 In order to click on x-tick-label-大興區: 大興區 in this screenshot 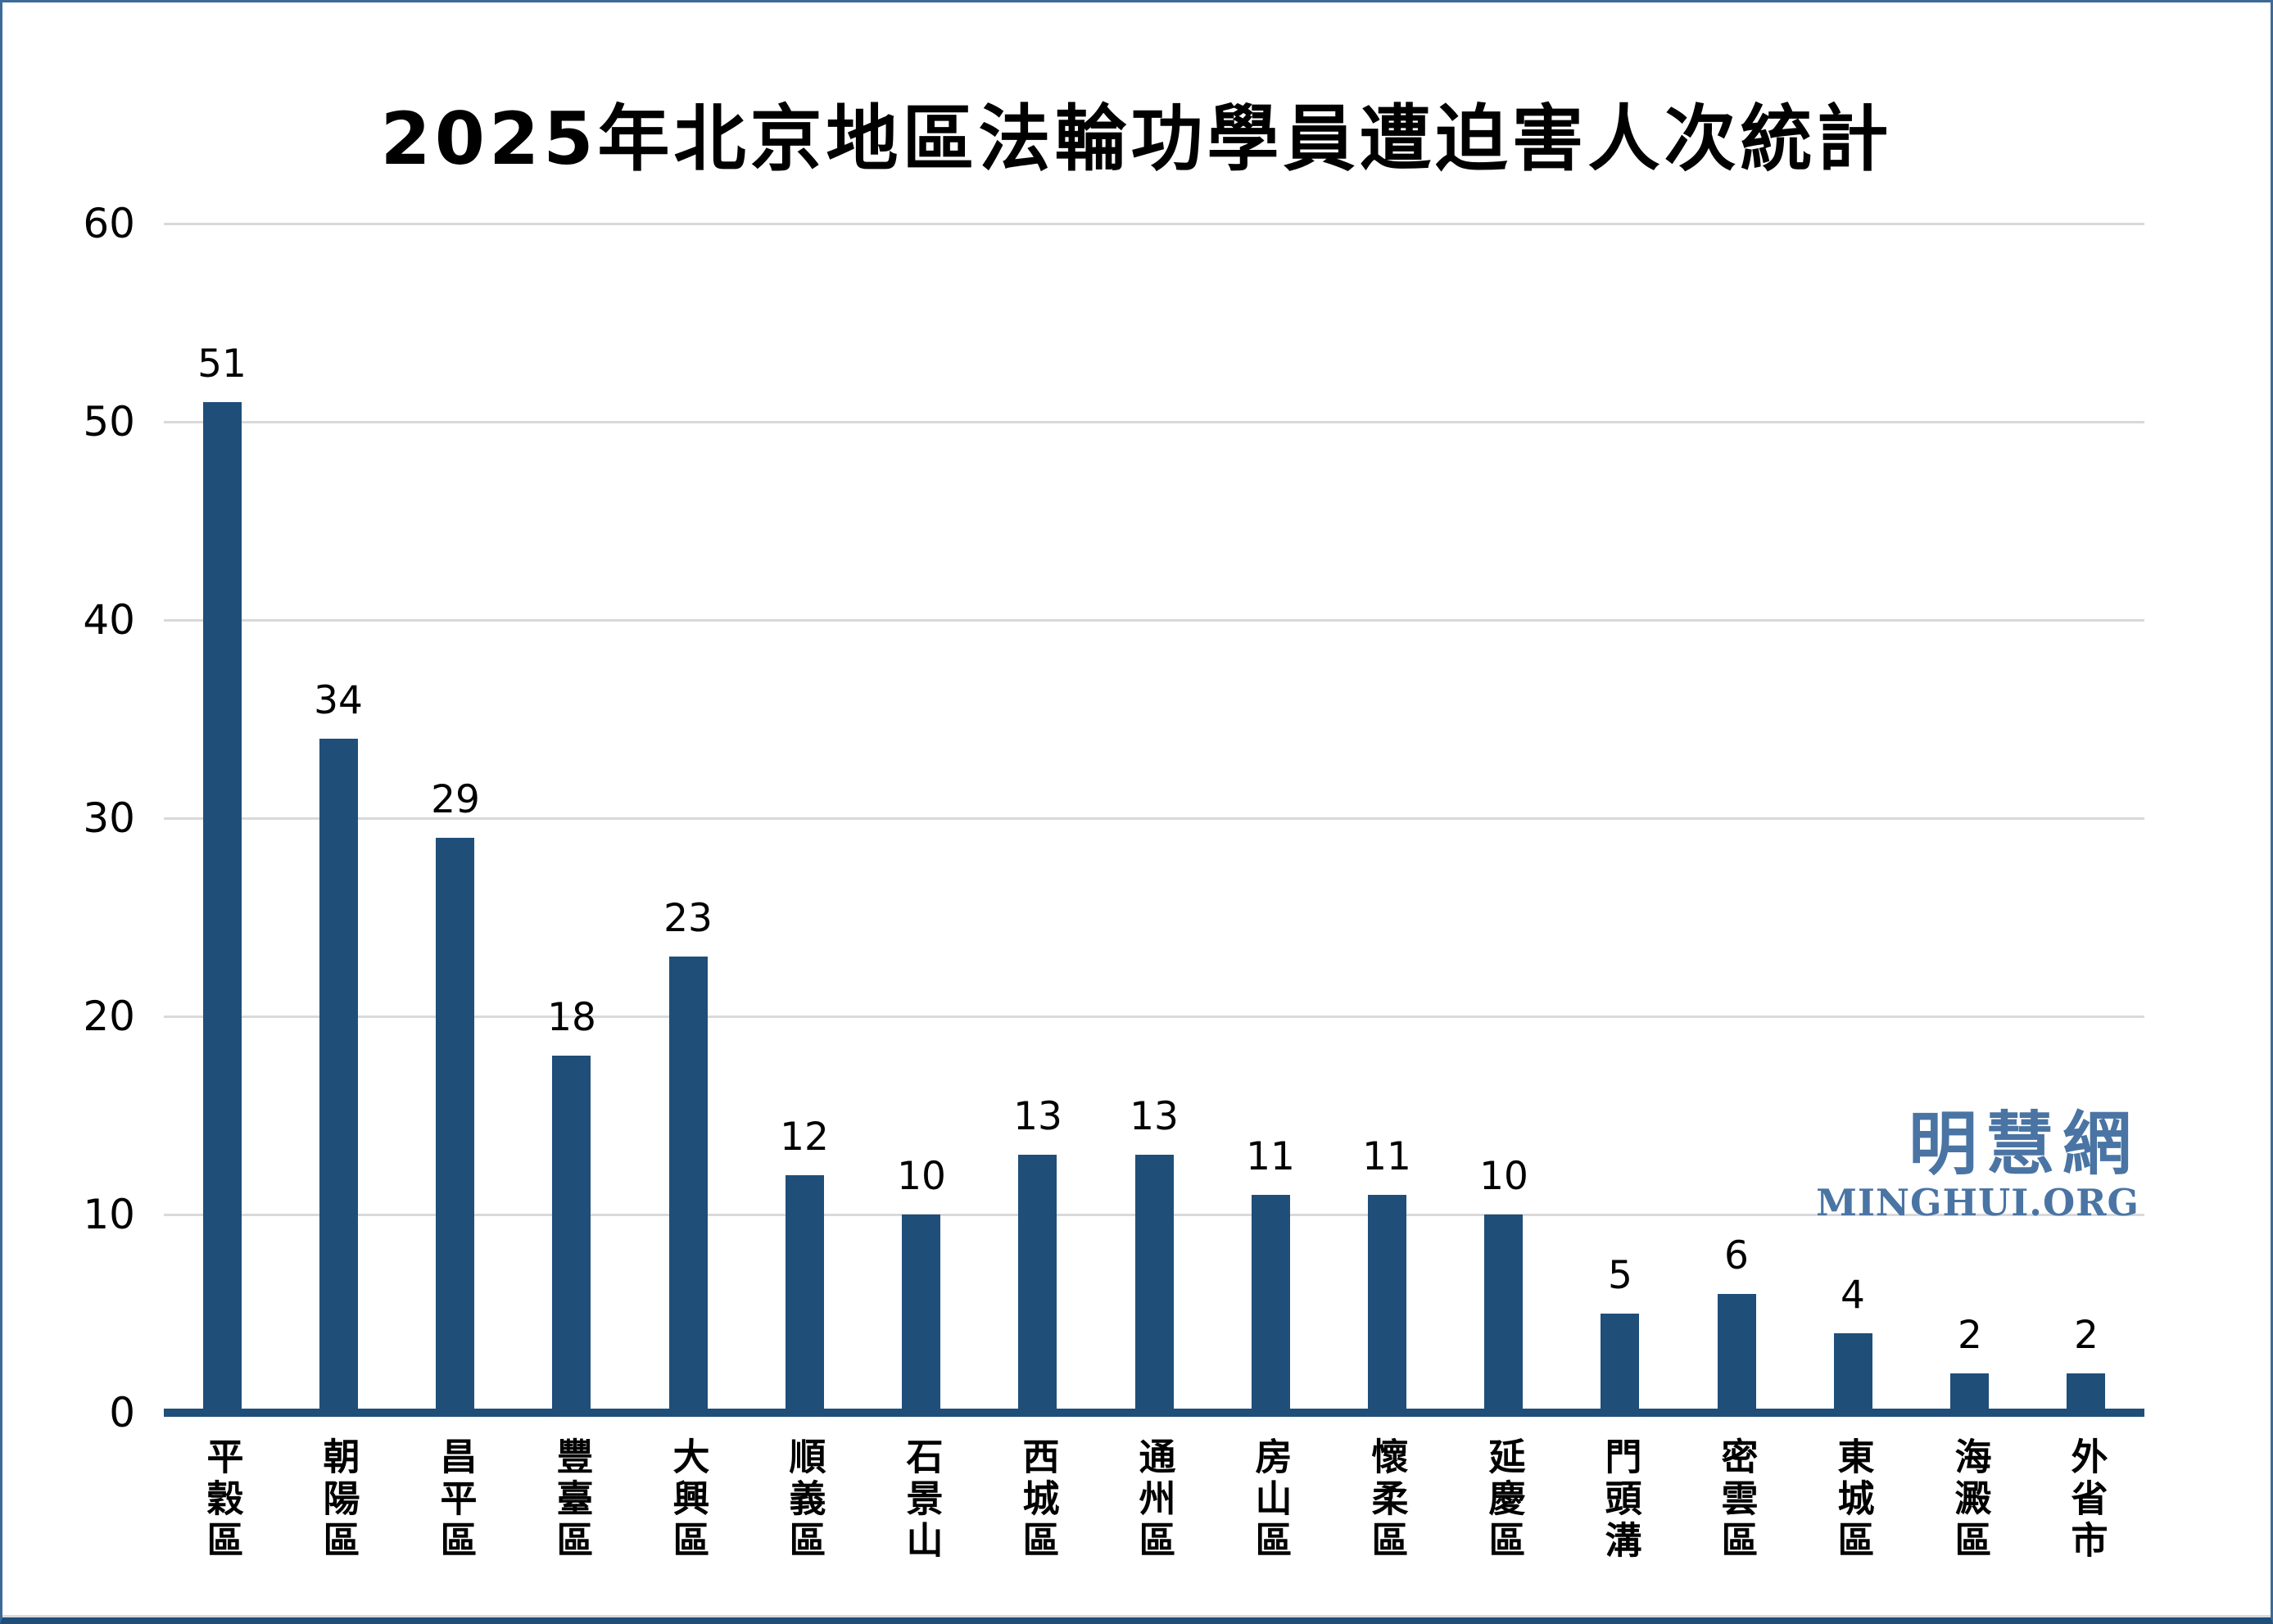, I will do `click(688, 1500)`.